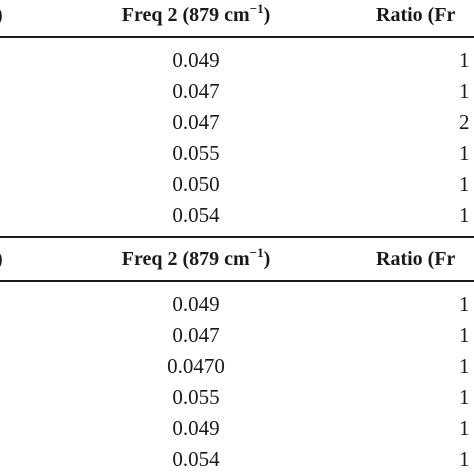 The image size is (474, 474). I want to click on ratio-value-fragment: 2, so click(464, 122).